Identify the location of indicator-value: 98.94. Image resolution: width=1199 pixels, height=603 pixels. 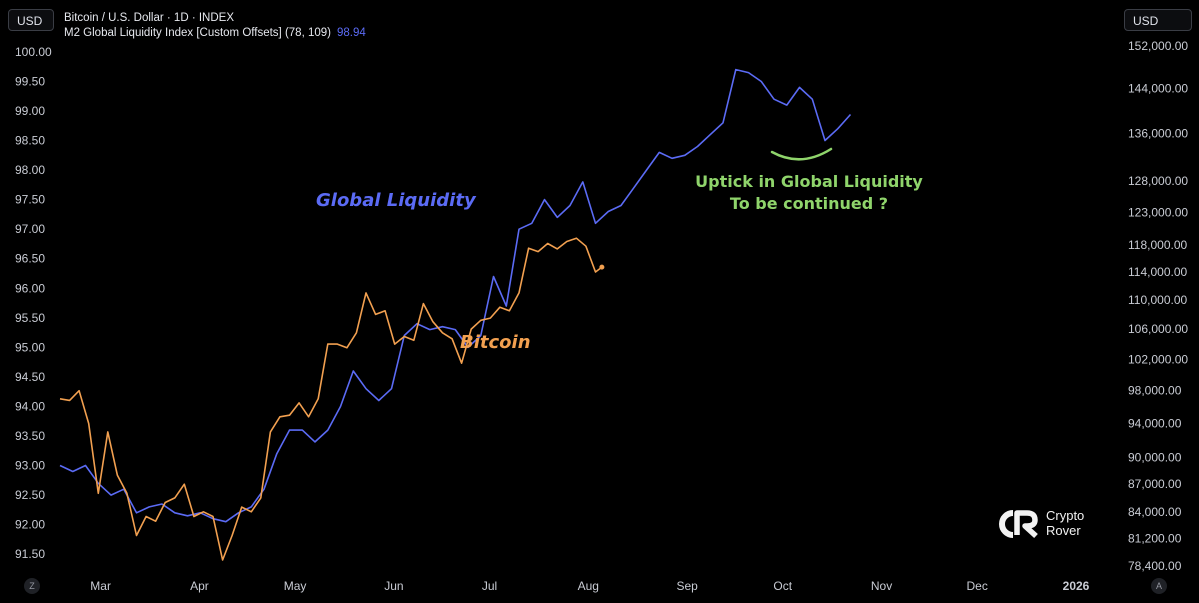
(351, 33).